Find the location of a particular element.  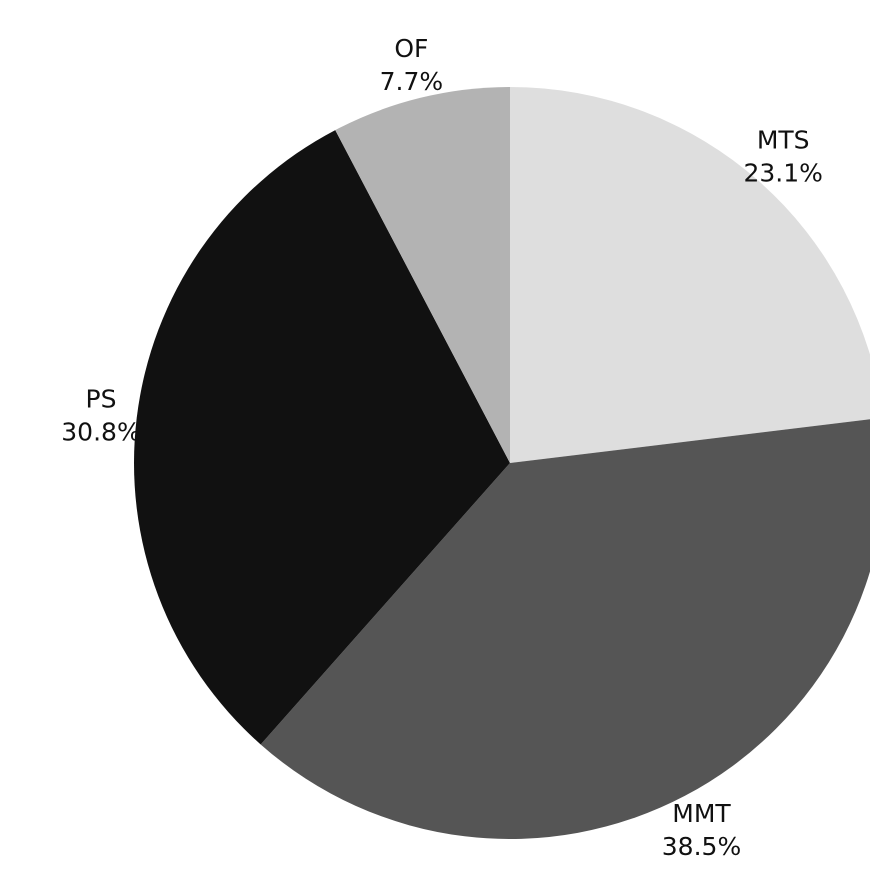

pie-slice-of is located at coordinates (422, 275).